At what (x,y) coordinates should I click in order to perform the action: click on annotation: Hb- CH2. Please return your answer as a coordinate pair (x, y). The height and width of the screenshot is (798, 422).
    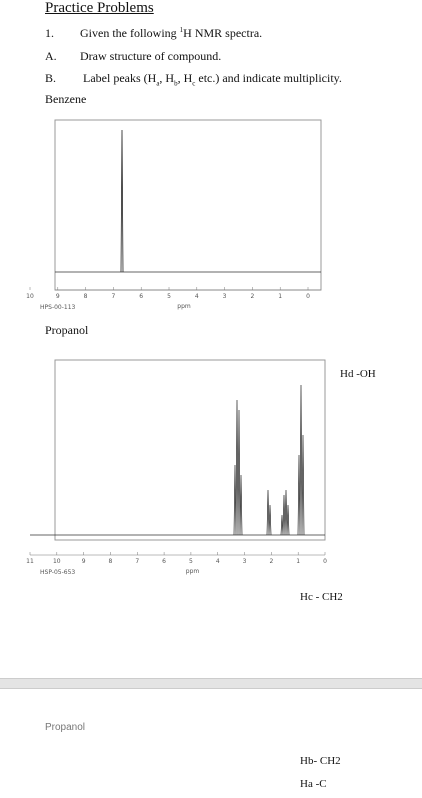
    Looking at the image, I should click on (320, 761).